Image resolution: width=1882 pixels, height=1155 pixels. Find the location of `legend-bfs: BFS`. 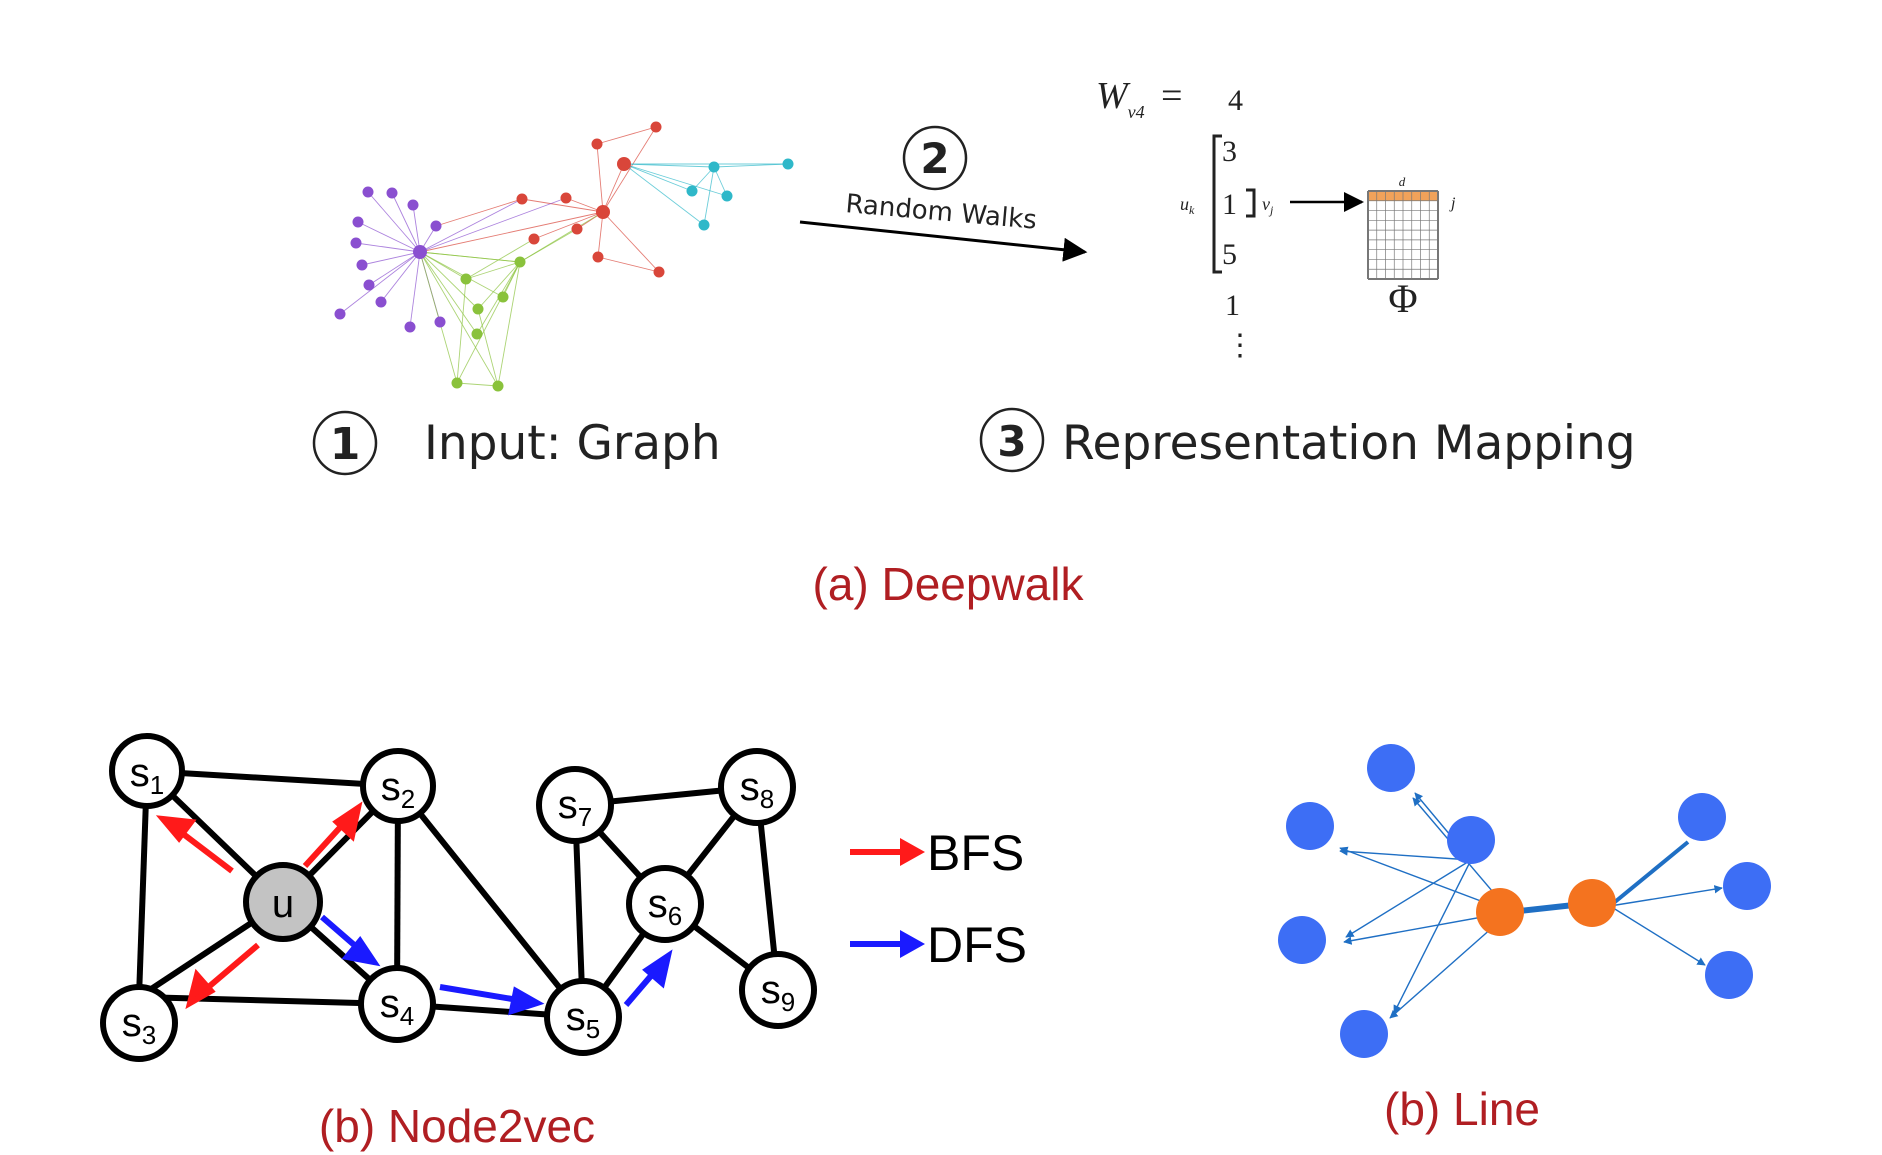

legend-bfs: BFS is located at coordinates (937, 853).